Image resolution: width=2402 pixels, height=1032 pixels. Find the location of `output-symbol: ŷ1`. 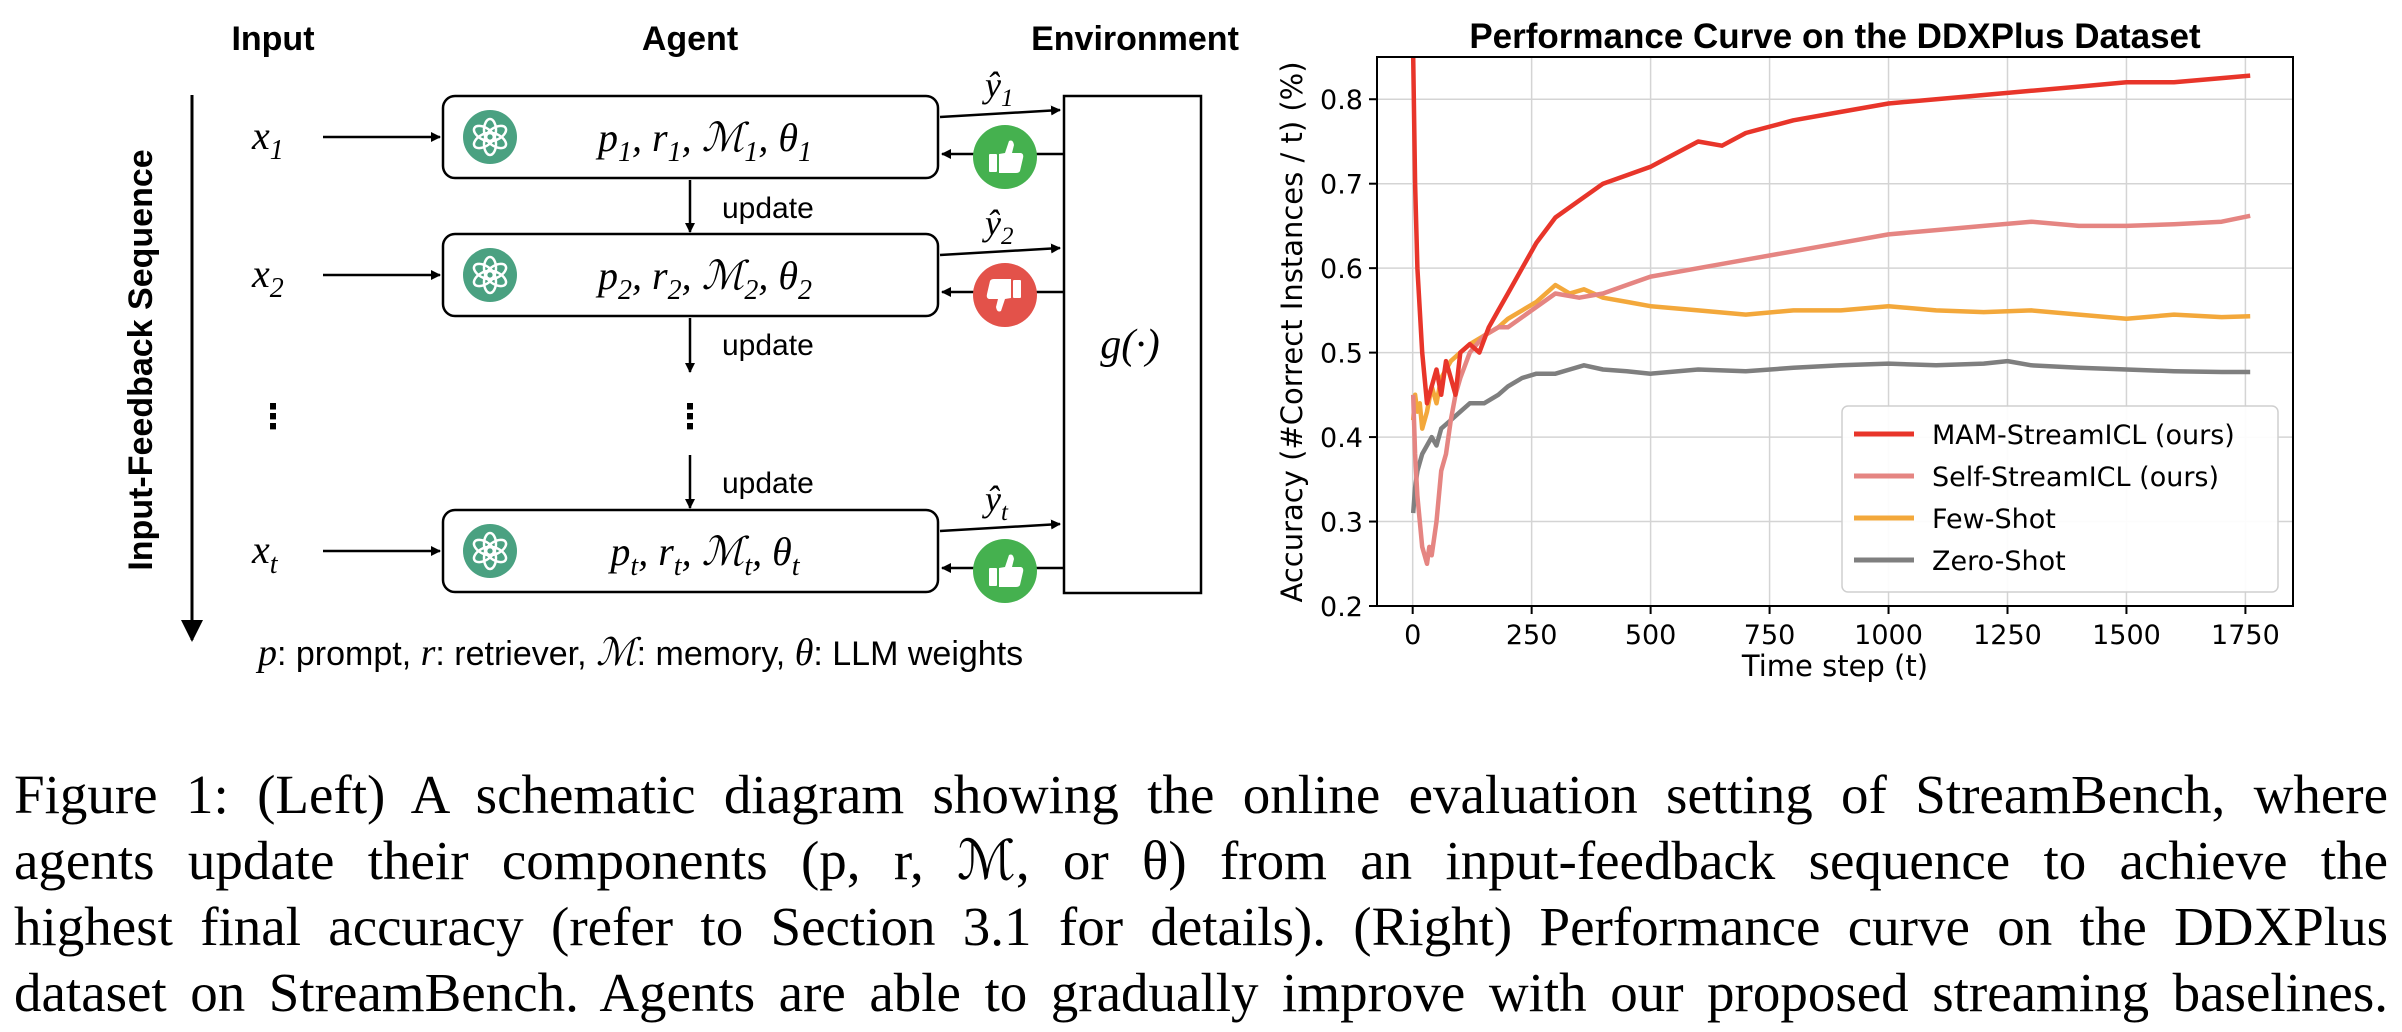

output-symbol: ŷ1 is located at coordinates (997, 88).